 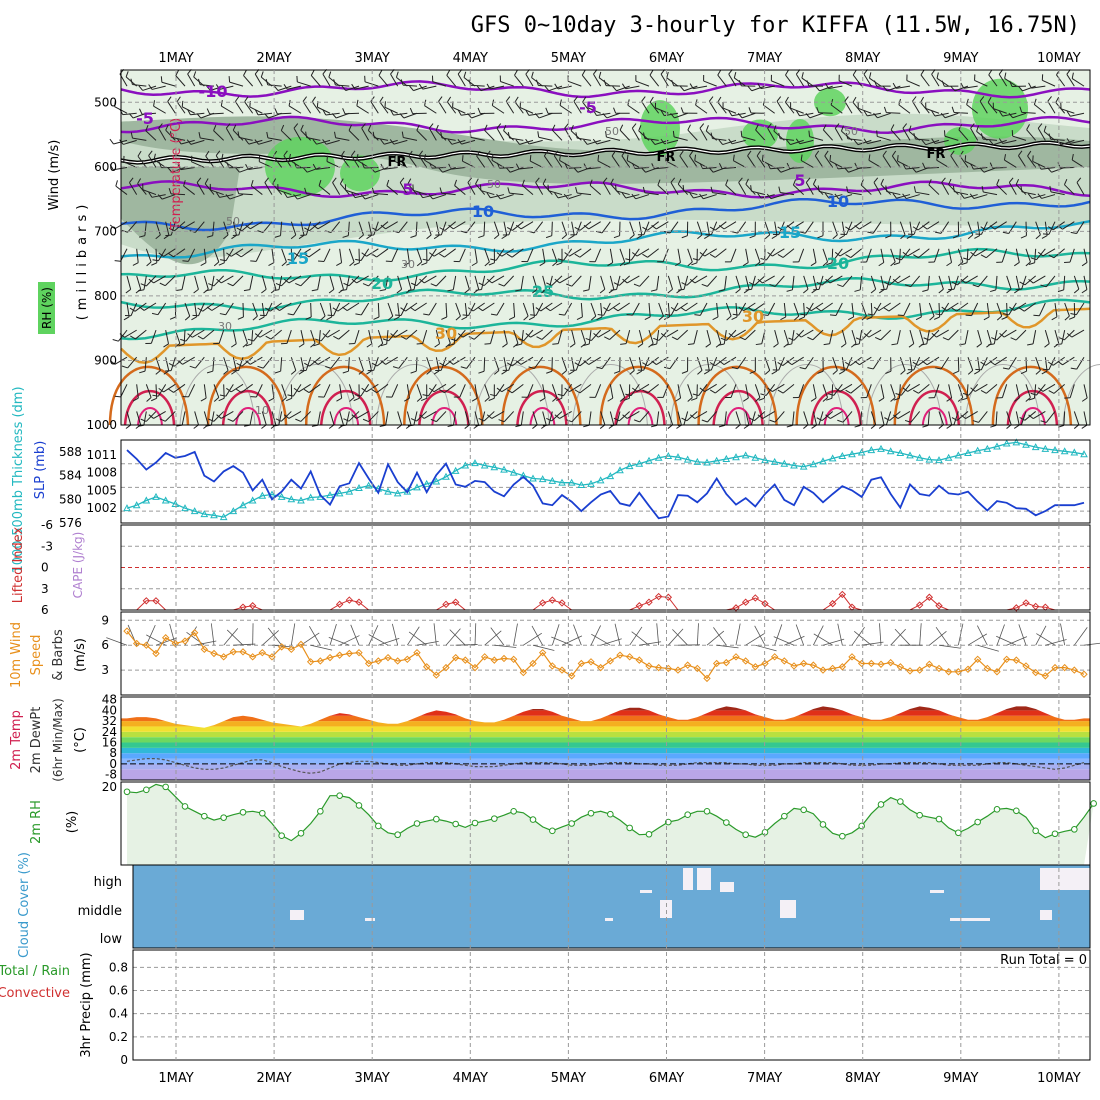 I want to click on lifted-index-tick-label: -3, so click(x=47, y=546).